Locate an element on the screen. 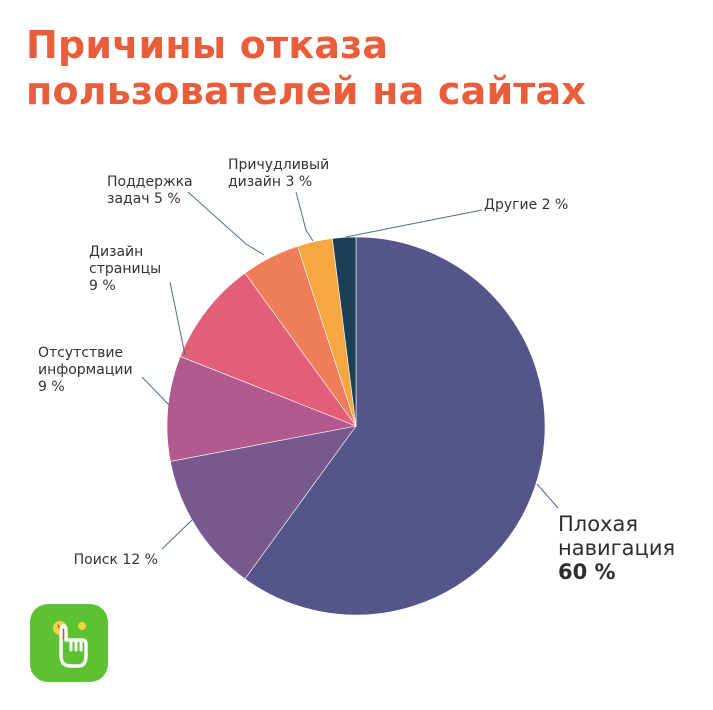 The height and width of the screenshot is (710, 713). slice-label-fancy: Причудливый дизайн 3 % is located at coordinates (278, 173).